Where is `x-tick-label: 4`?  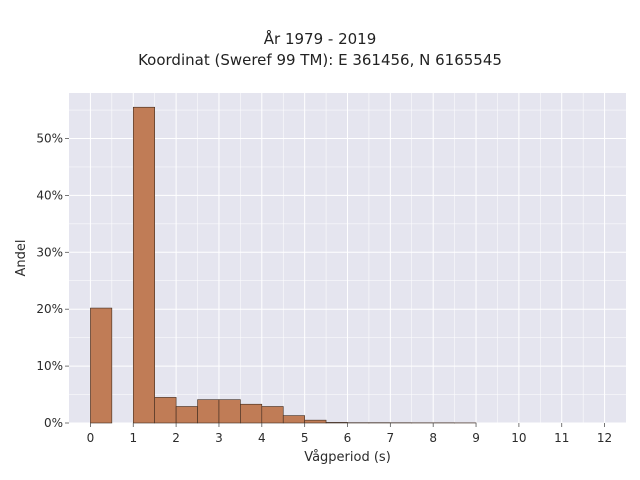 x-tick-label: 4 is located at coordinates (262, 438).